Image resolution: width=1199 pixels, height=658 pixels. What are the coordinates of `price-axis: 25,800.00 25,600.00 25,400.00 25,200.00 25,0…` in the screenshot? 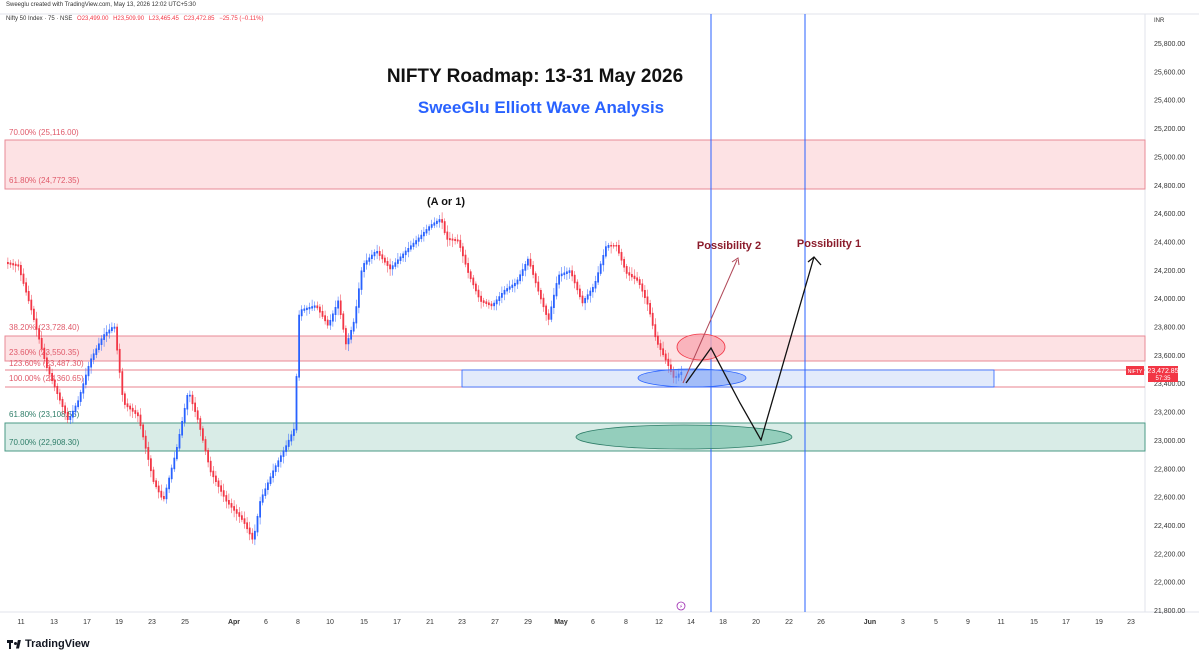 It's located at (1169, 328).